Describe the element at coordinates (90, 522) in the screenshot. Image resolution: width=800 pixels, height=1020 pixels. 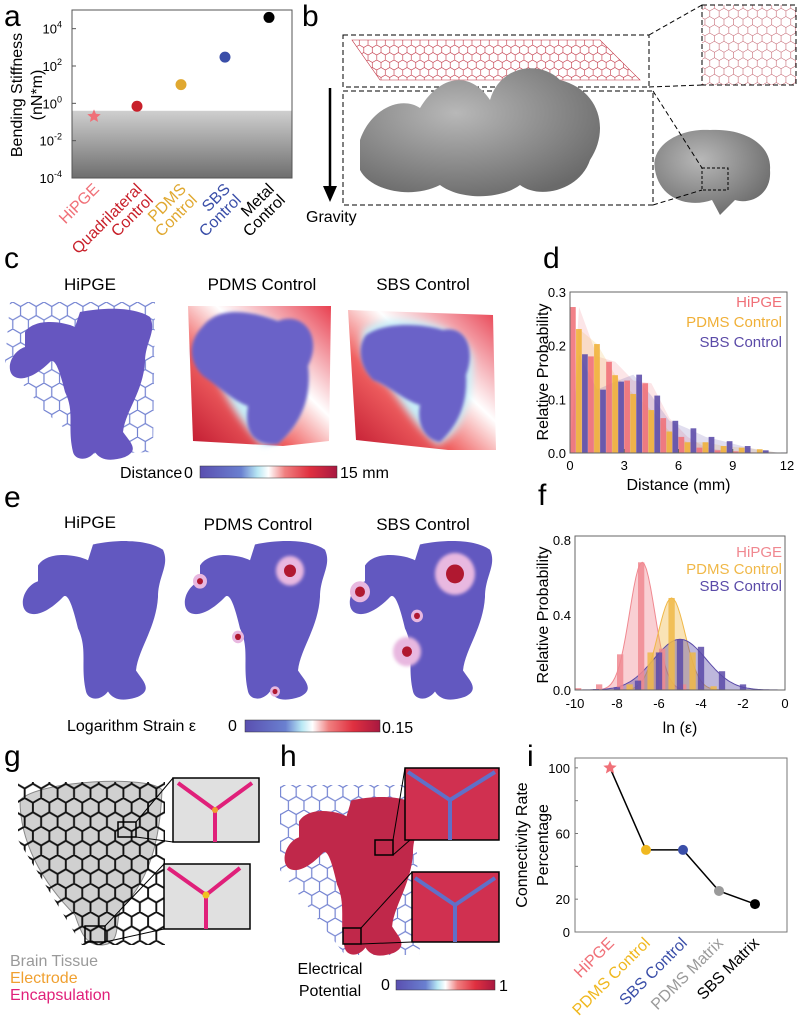
I see `panel-e-title-hipge: HiPGE` at that location.